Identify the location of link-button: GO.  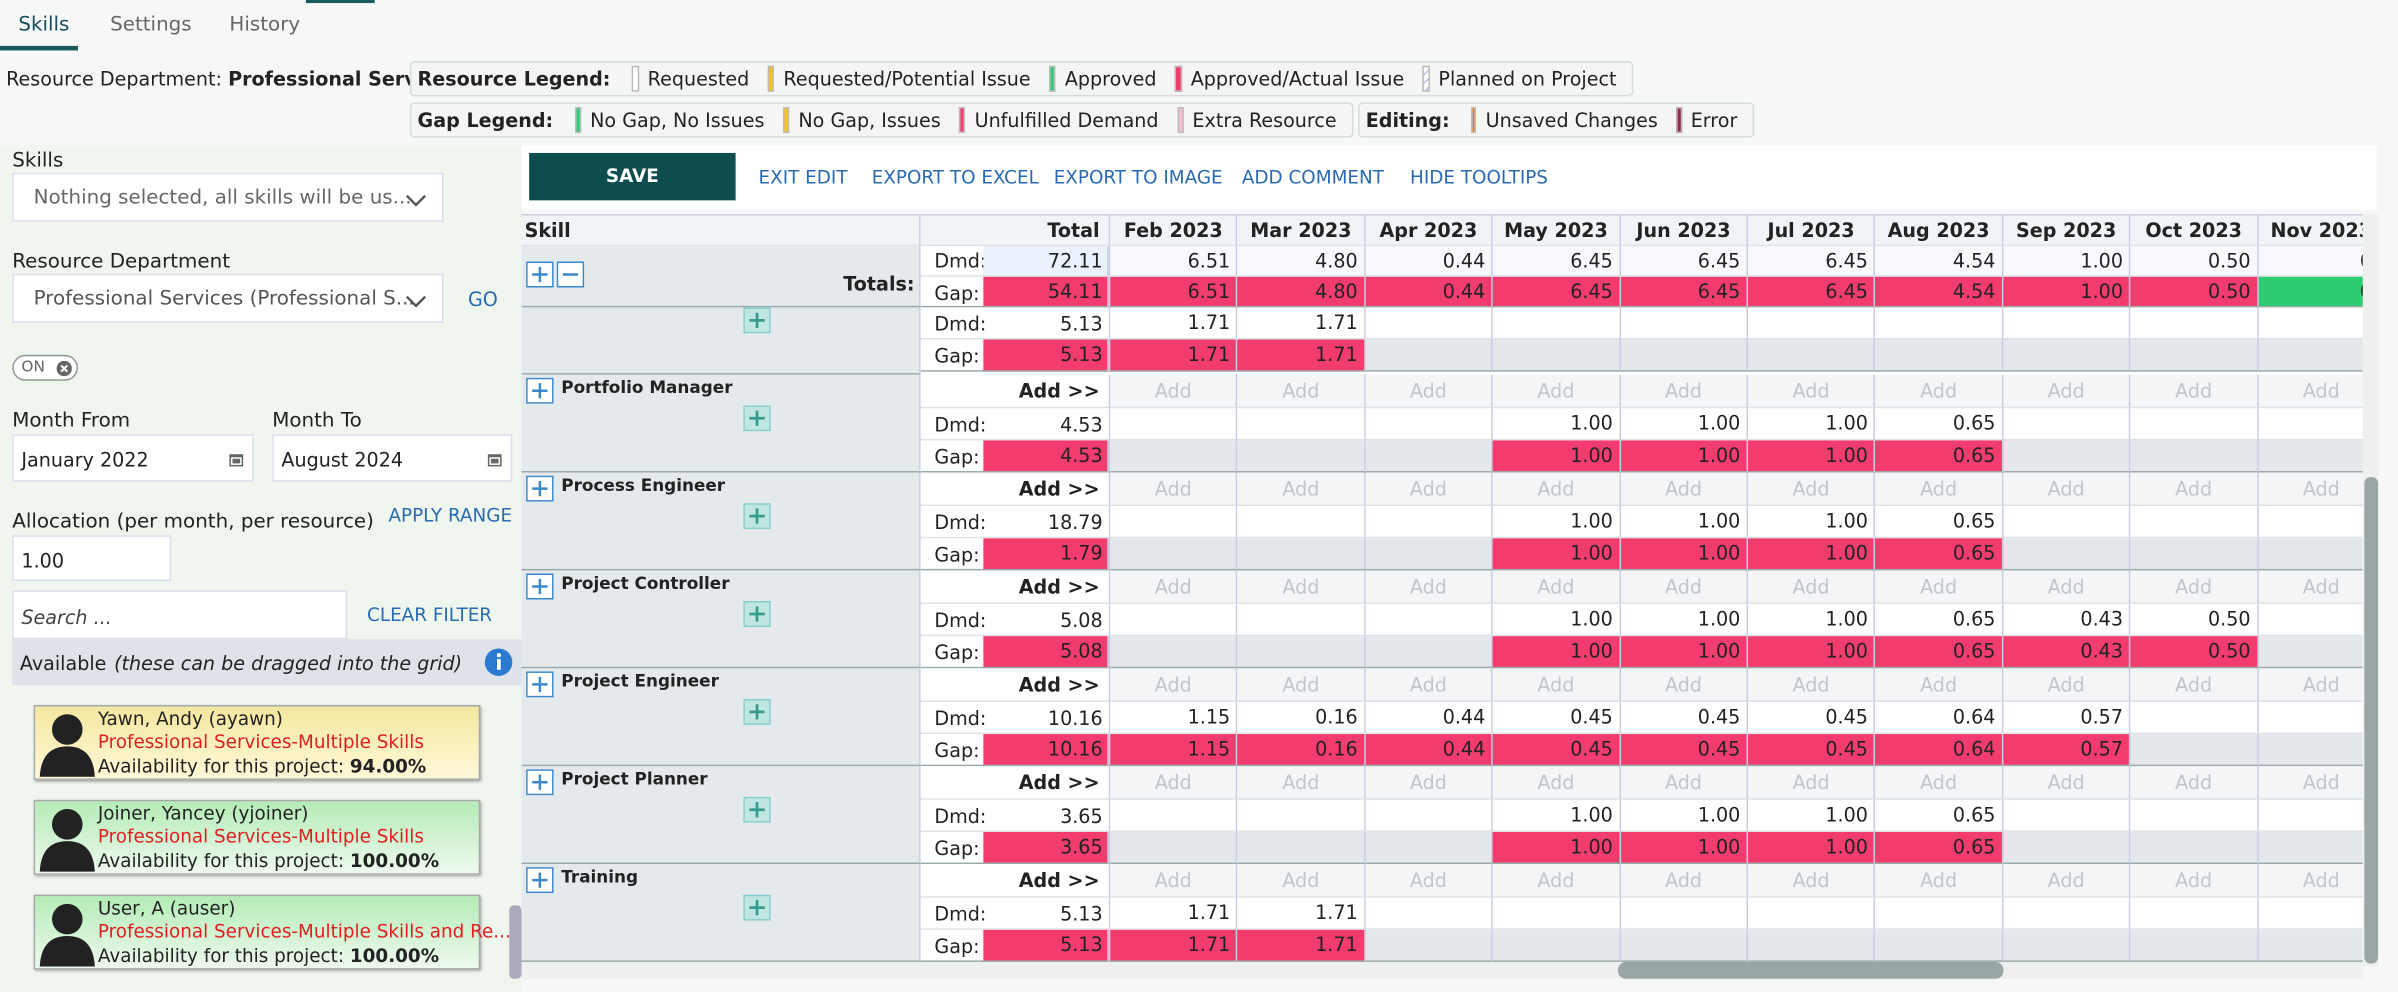
(482, 299).